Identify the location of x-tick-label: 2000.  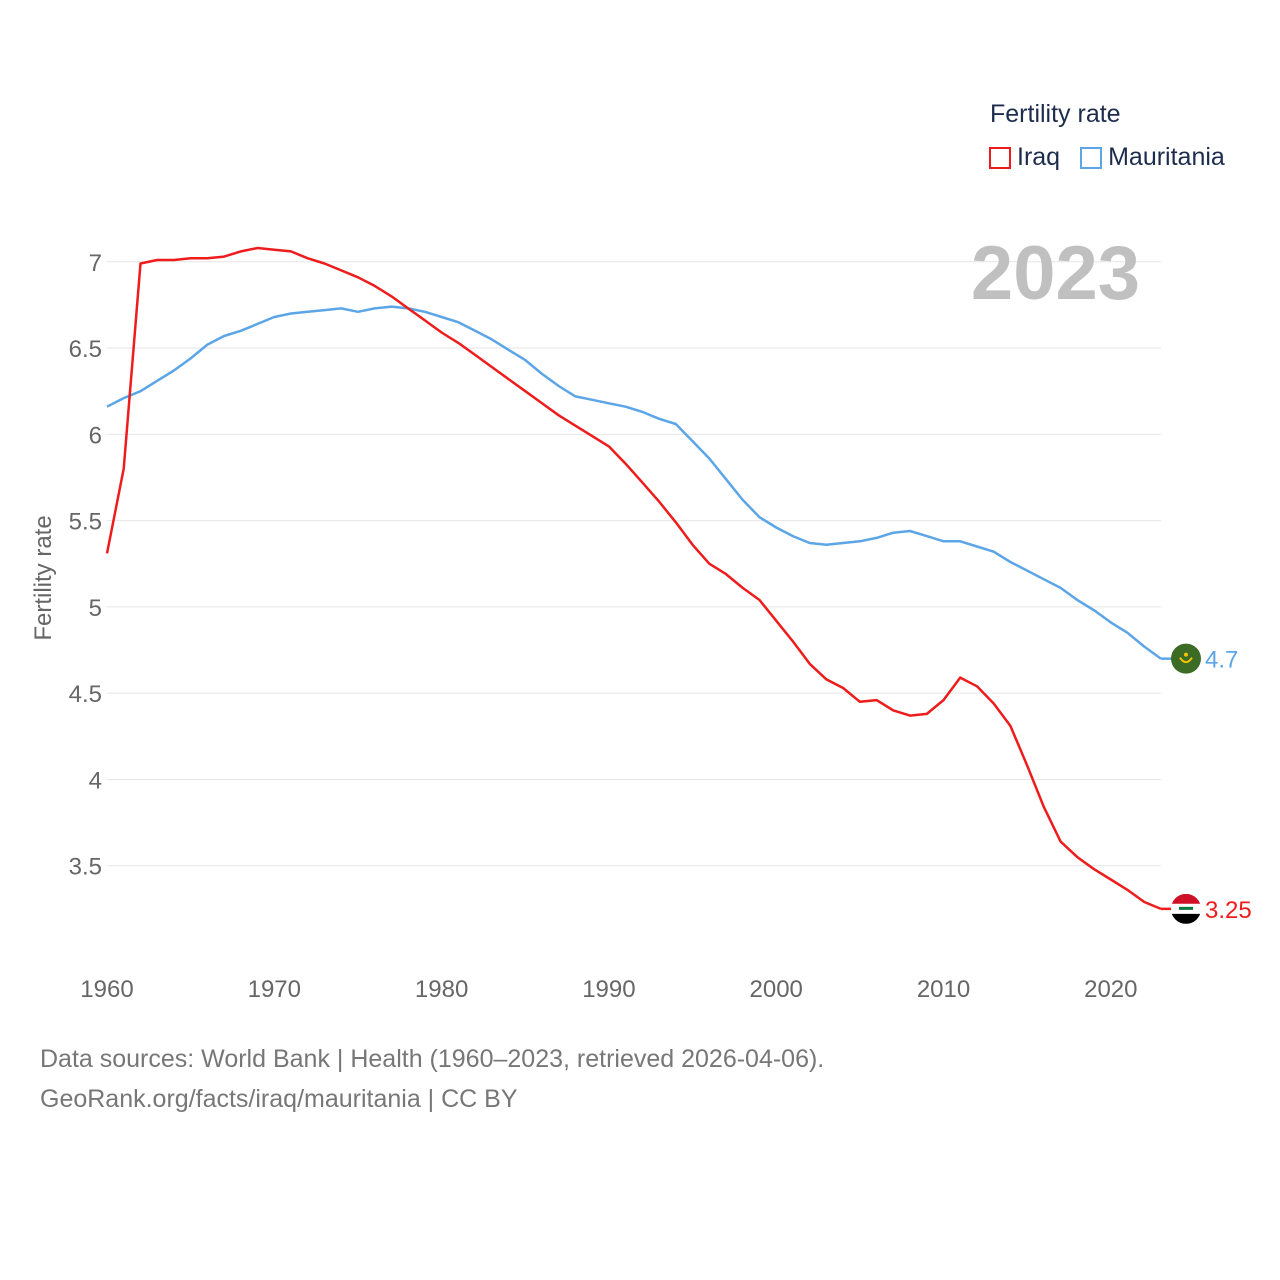
(776, 989).